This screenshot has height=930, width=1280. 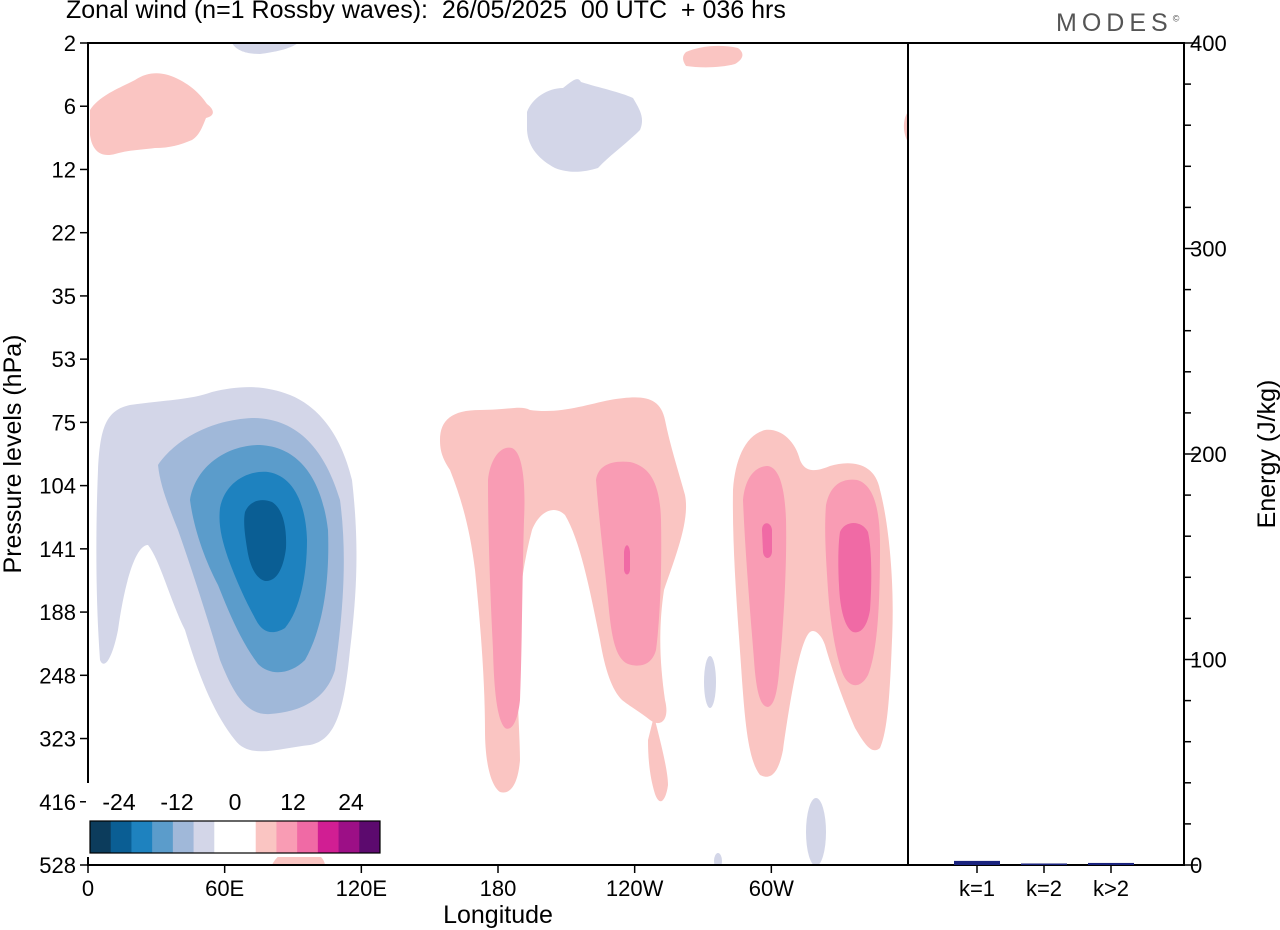 What do you see at coordinates (57, 486) in the screenshot?
I see `y-tick-label: 104` at bounding box center [57, 486].